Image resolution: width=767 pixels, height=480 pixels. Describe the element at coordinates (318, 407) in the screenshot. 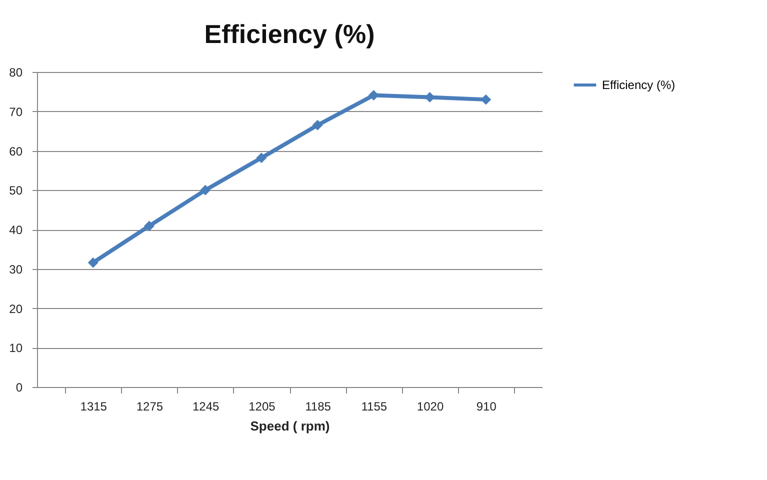

I see `x-tick-label: 1185` at that location.